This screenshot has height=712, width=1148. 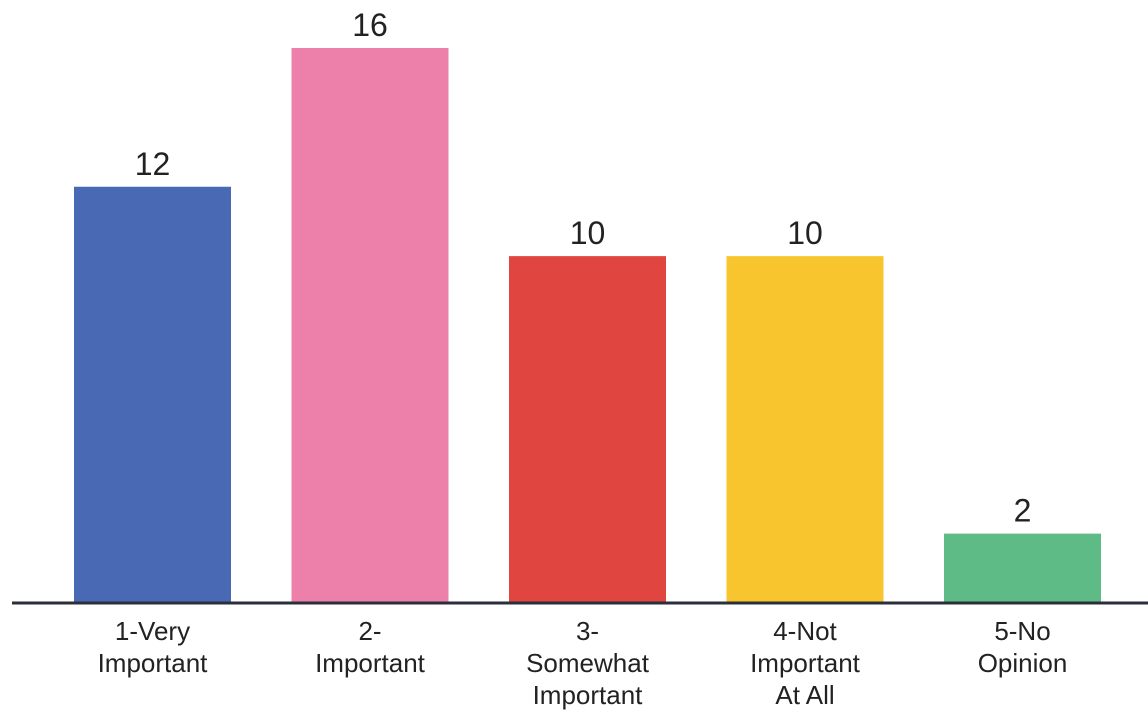 What do you see at coordinates (1023, 663) in the screenshot?
I see `category-label-line: Opinion` at bounding box center [1023, 663].